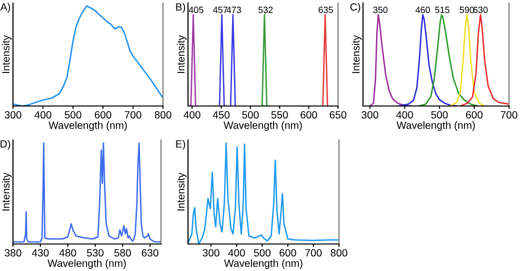 The image size is (520, 271). Describe the element at coordinates (122, 253) in the screenshot. I see `x-tick-label: 580` at that location.